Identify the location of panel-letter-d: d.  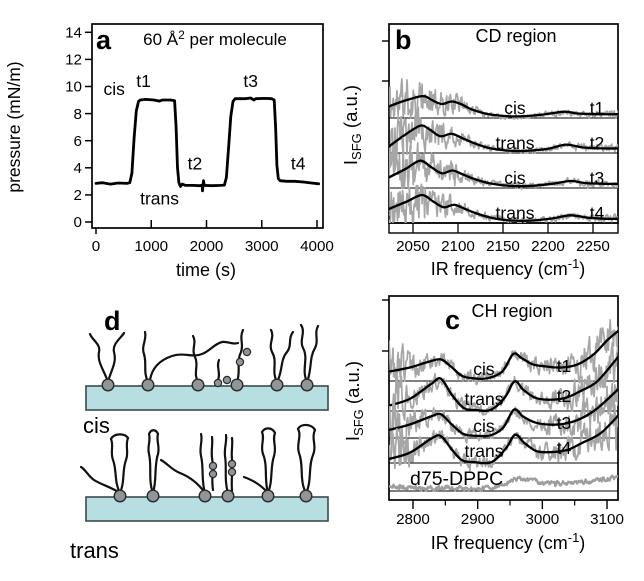
(112, 321).